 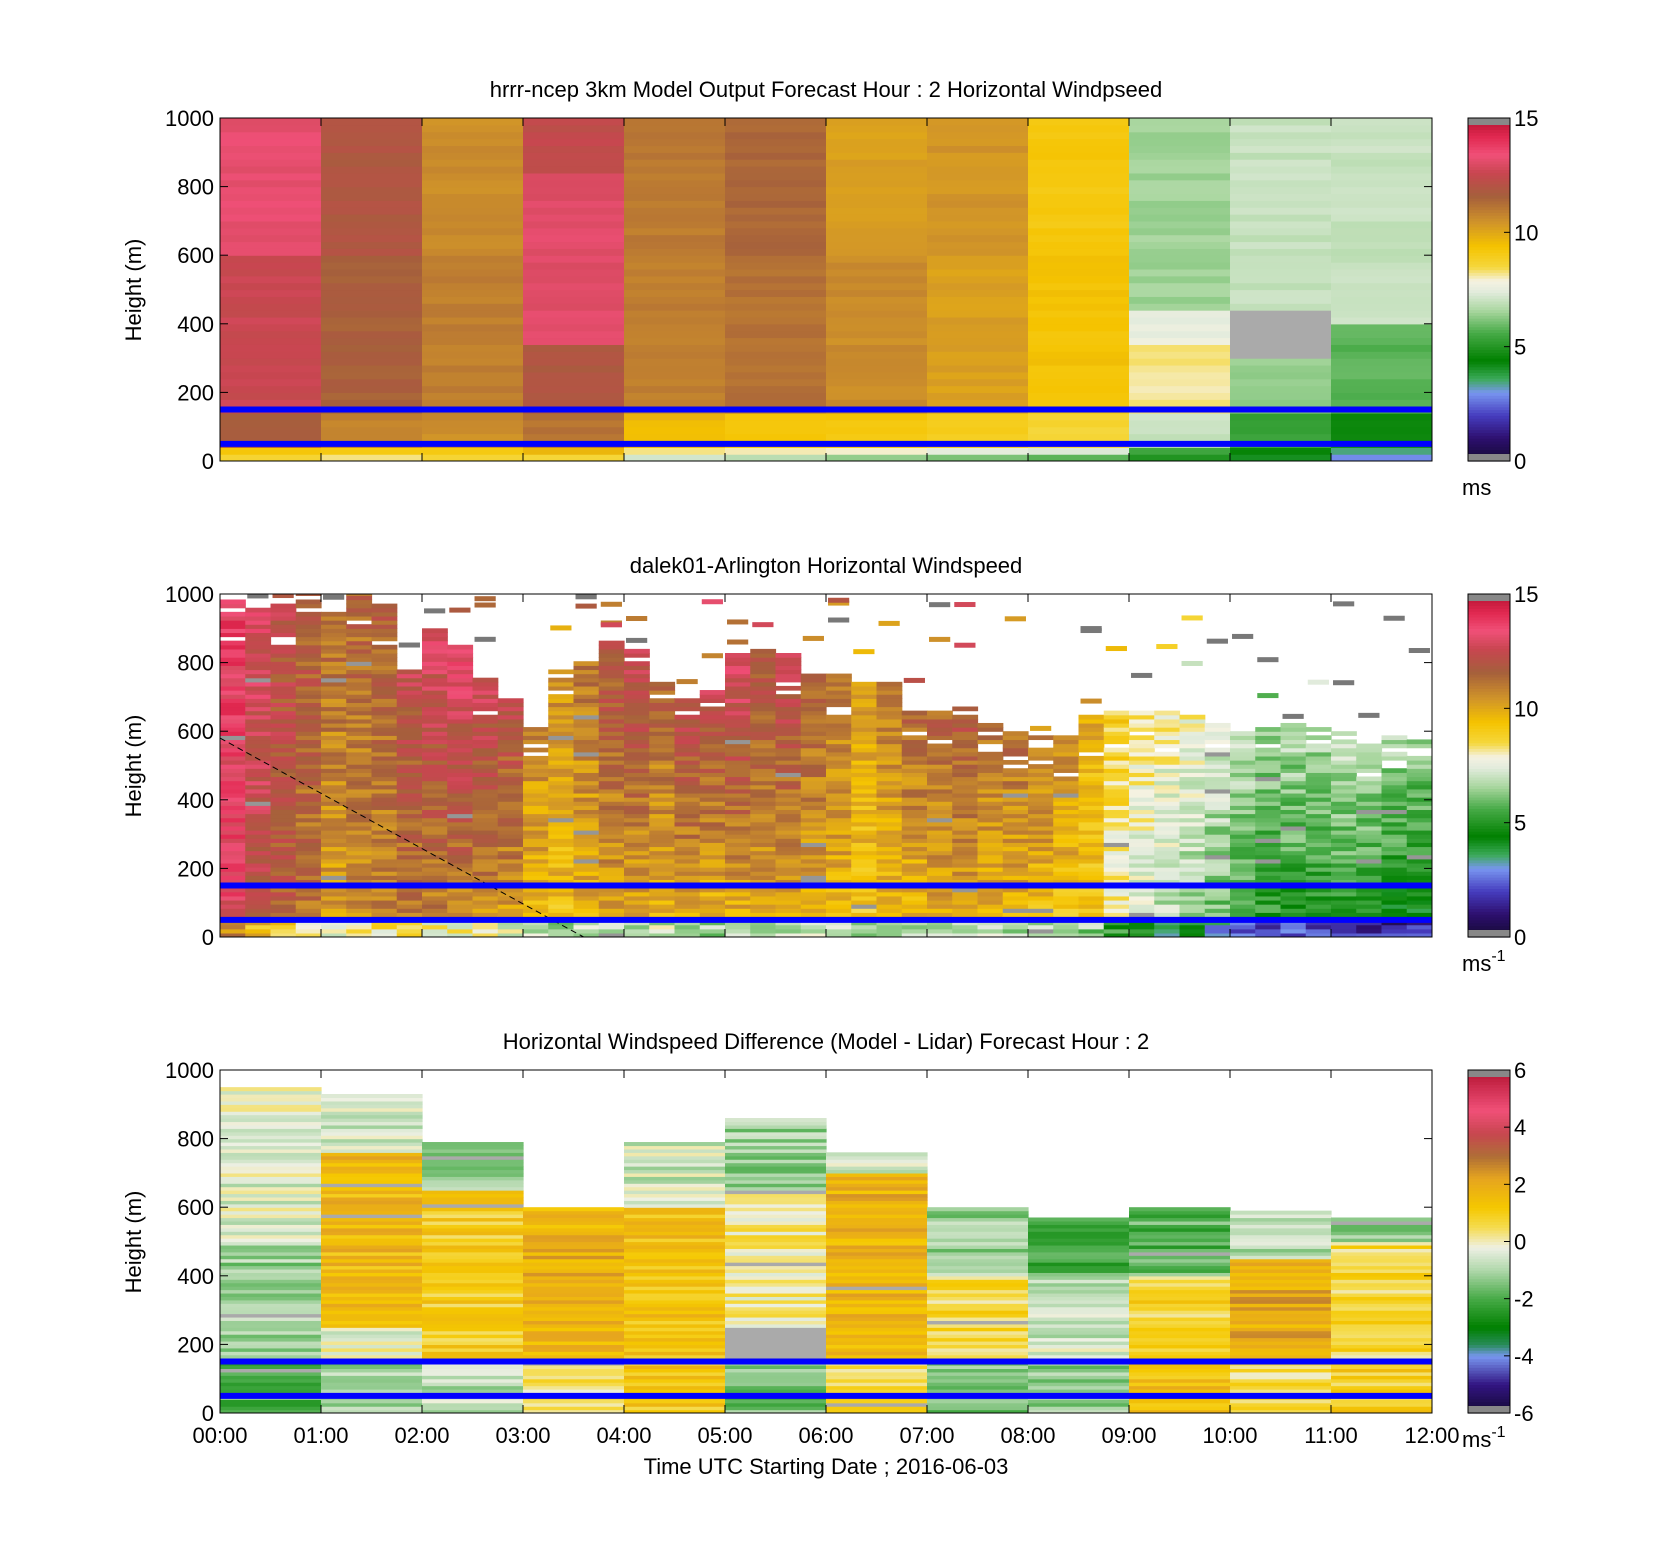 I want to click on colorbar-tick-label: 2, so click(x=1520, y=1184).